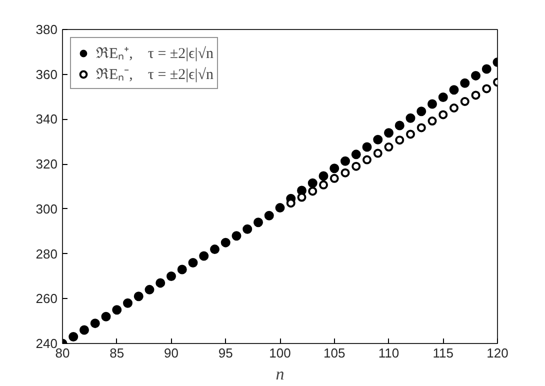 This screenshot has height=386, width=545. Describe the element at coordinates (47, 254) in the screenshot. I see `y-tick-label: 280` at that location.